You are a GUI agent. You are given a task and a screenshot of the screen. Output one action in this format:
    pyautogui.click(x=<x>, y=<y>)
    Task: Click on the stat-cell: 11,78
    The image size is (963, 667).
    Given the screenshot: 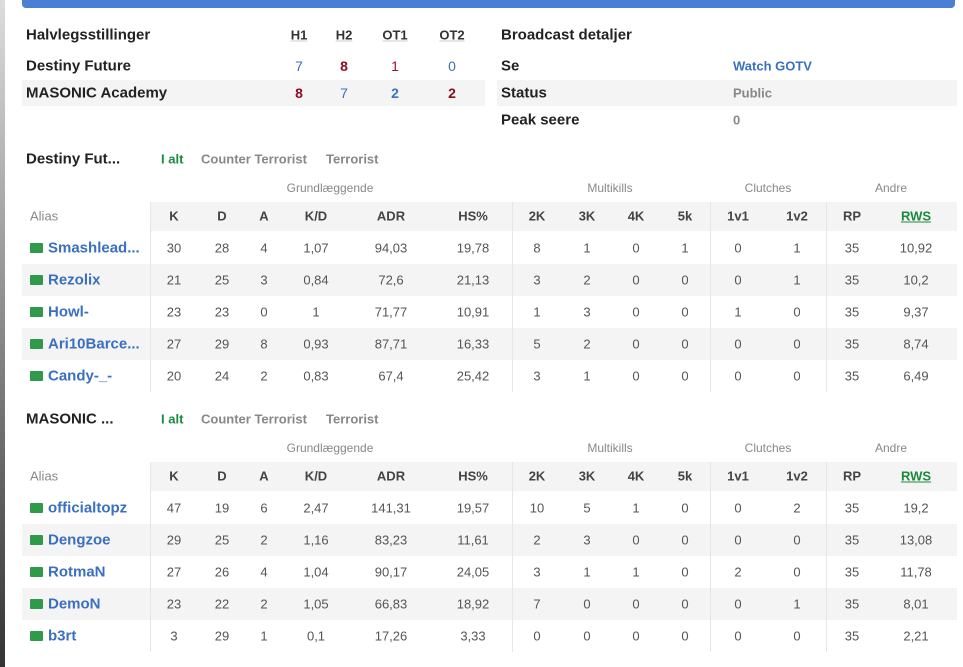 What is the action you would take?
    pyautogui.click(x=916, y=572)
    